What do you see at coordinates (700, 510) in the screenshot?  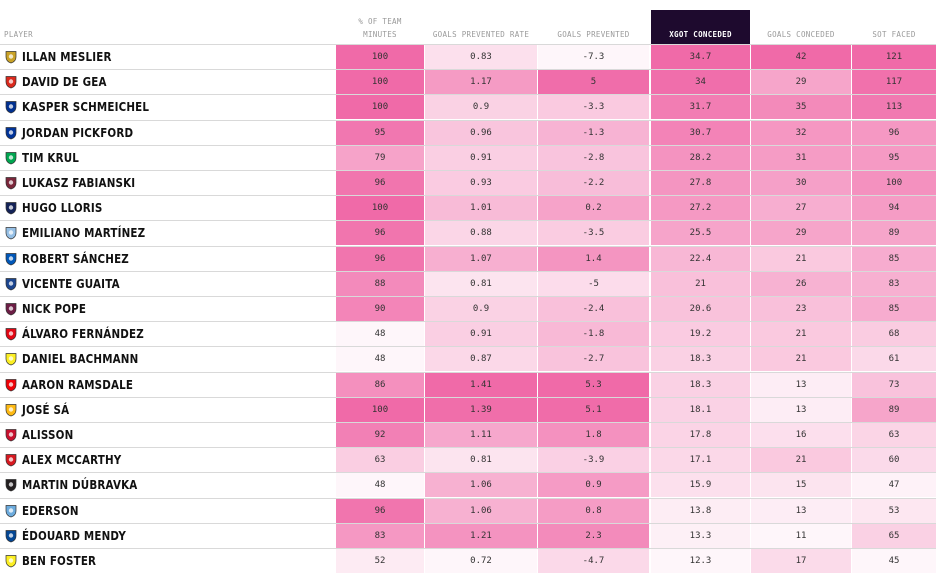 I see `xgot-value: 13.8` at bounding box center [700, 510].